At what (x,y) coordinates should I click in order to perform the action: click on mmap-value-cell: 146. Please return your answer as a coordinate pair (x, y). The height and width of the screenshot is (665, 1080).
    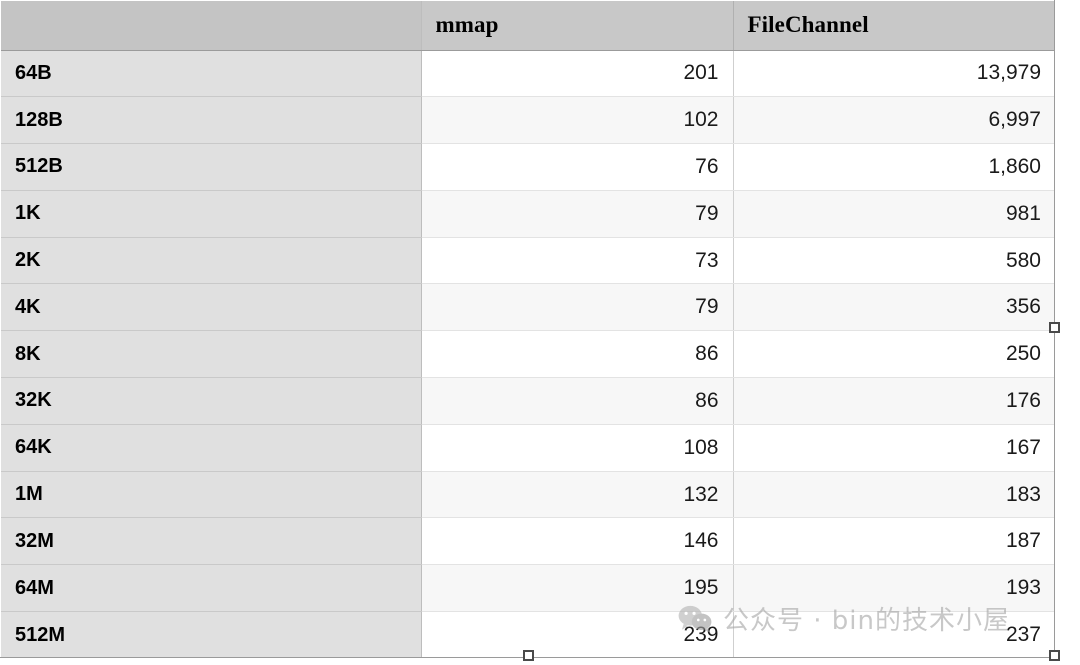
    Looking at the image, I should click on (577, 541).